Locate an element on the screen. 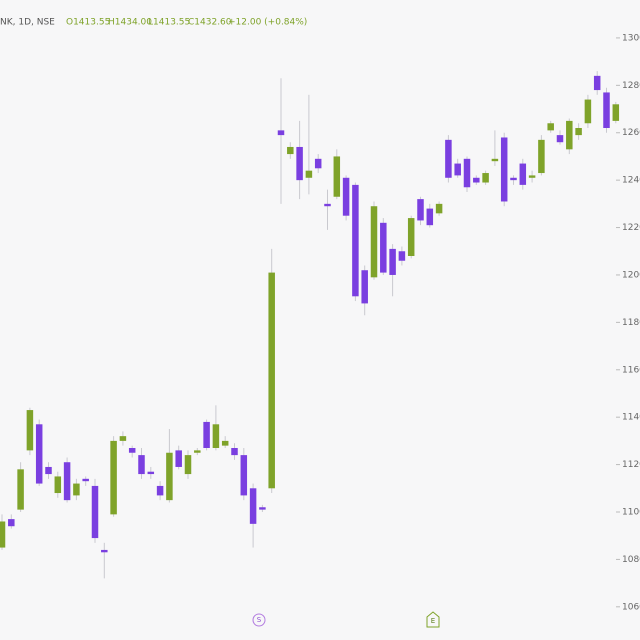 This screenshot has width=640, height=640. split-marker is located at coordinates (259, 620).